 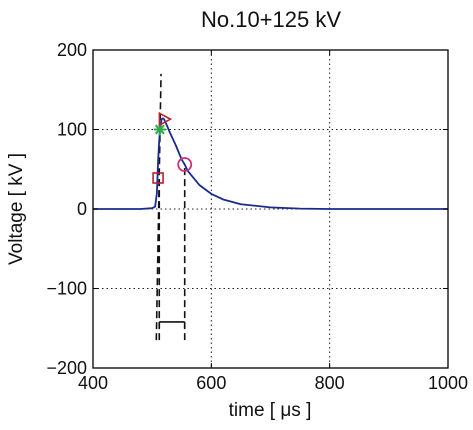 I want to click on x-tick-label: 800, so click(x=330, y=383).